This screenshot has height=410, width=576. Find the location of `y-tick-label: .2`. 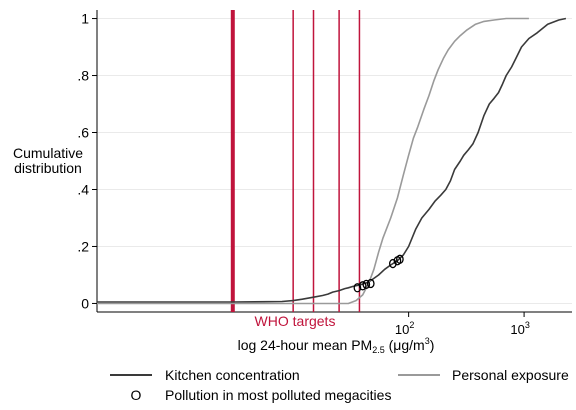

y-tick-label: .2 is located at coordinates (83, 246).